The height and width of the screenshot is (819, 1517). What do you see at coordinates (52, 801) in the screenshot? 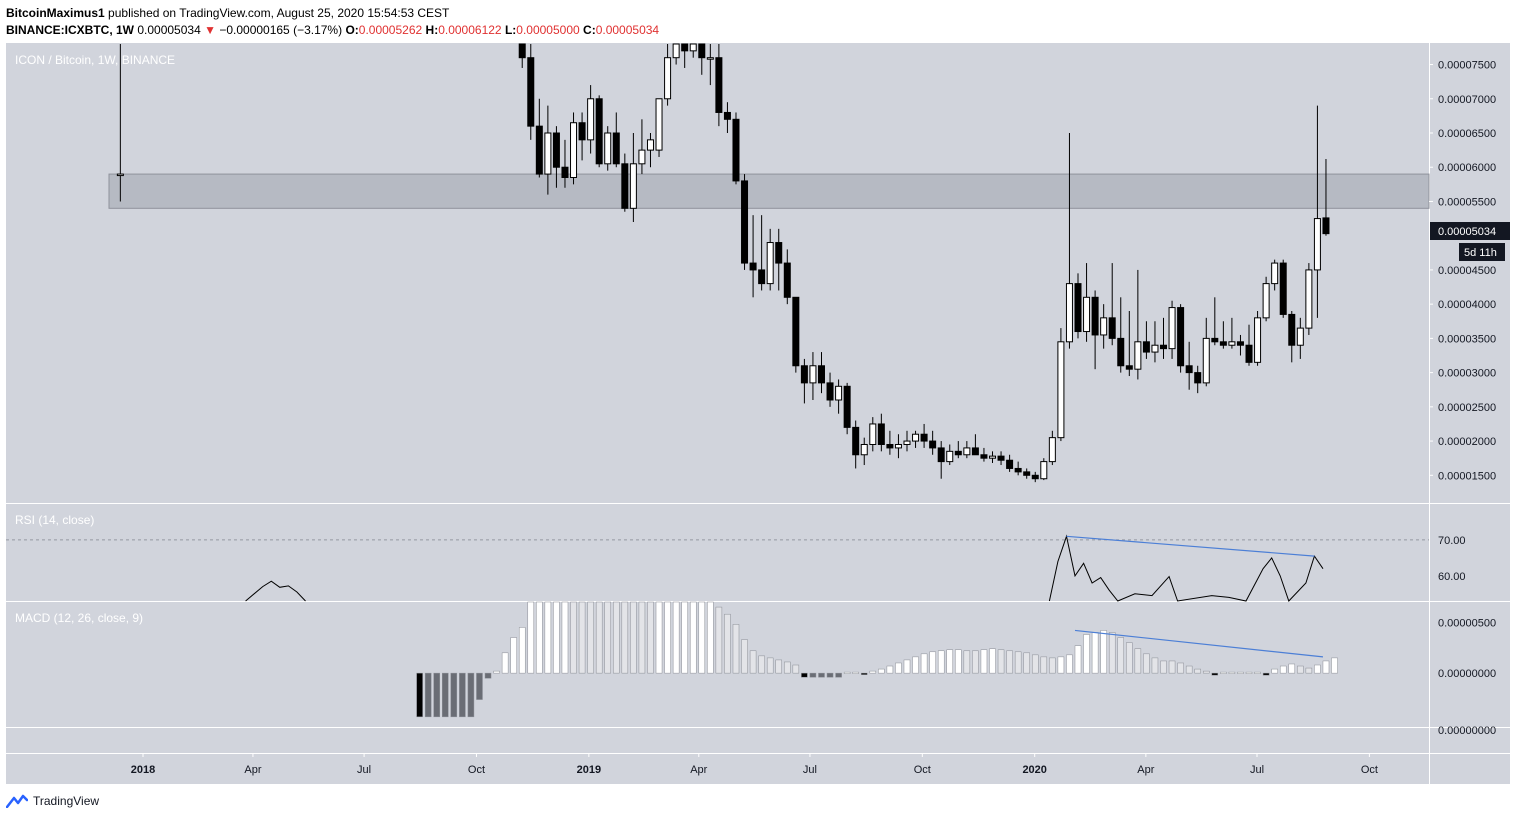
I see `tradingview-footer: TradingView` at bounding box center [52, 801].